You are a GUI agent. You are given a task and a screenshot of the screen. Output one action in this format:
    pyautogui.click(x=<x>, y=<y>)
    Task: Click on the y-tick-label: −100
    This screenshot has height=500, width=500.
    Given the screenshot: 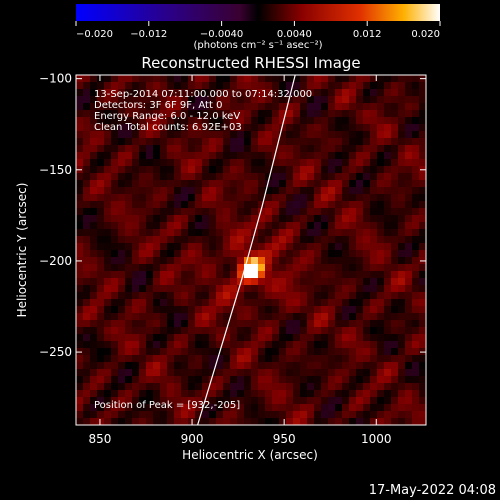 What is the action you would take?
    pyautogui.click(x=55, y=79)
    